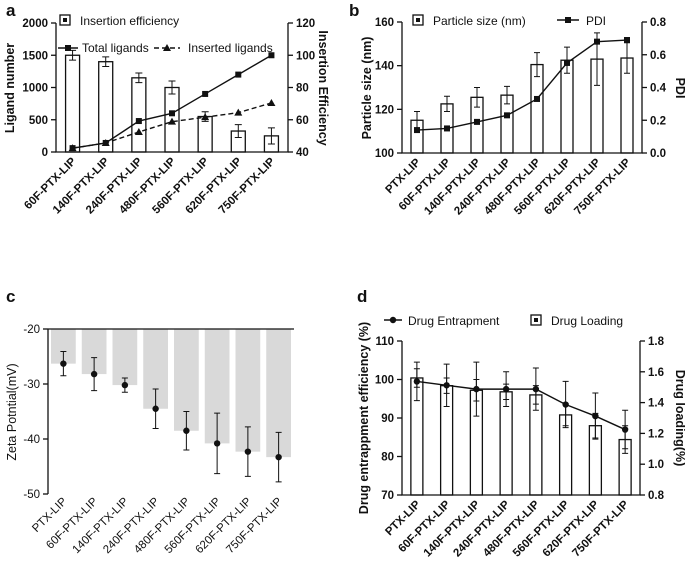  I want to click on legend-label: Insertion efficiency, so click(129, 21).